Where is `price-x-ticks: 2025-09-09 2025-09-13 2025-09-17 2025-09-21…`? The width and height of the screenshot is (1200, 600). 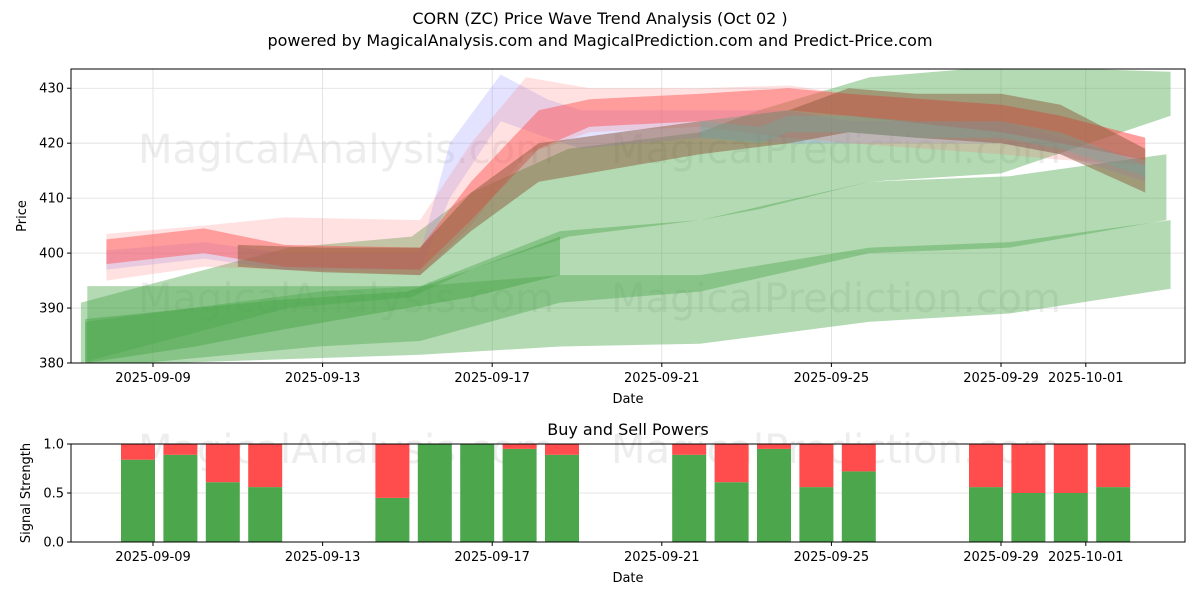
price-x-ticks: 2025-09-09 2025-09-13 2025-09-17 2025-09-21… is located at coordinates (619, 374).